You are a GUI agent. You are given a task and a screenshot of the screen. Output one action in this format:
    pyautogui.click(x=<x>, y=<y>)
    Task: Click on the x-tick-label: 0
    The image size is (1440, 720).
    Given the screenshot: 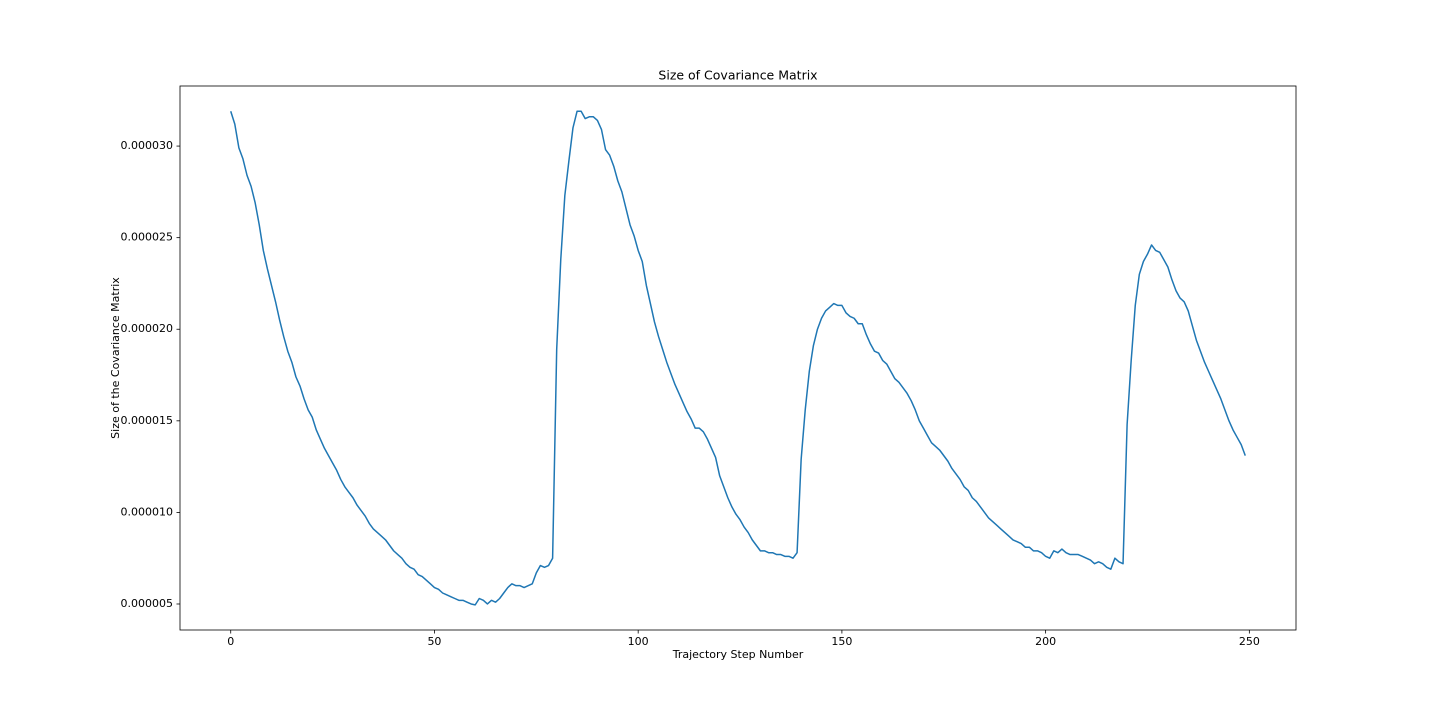 What is the action you would take?
    pyautogui.click(x=230, y=641)
    